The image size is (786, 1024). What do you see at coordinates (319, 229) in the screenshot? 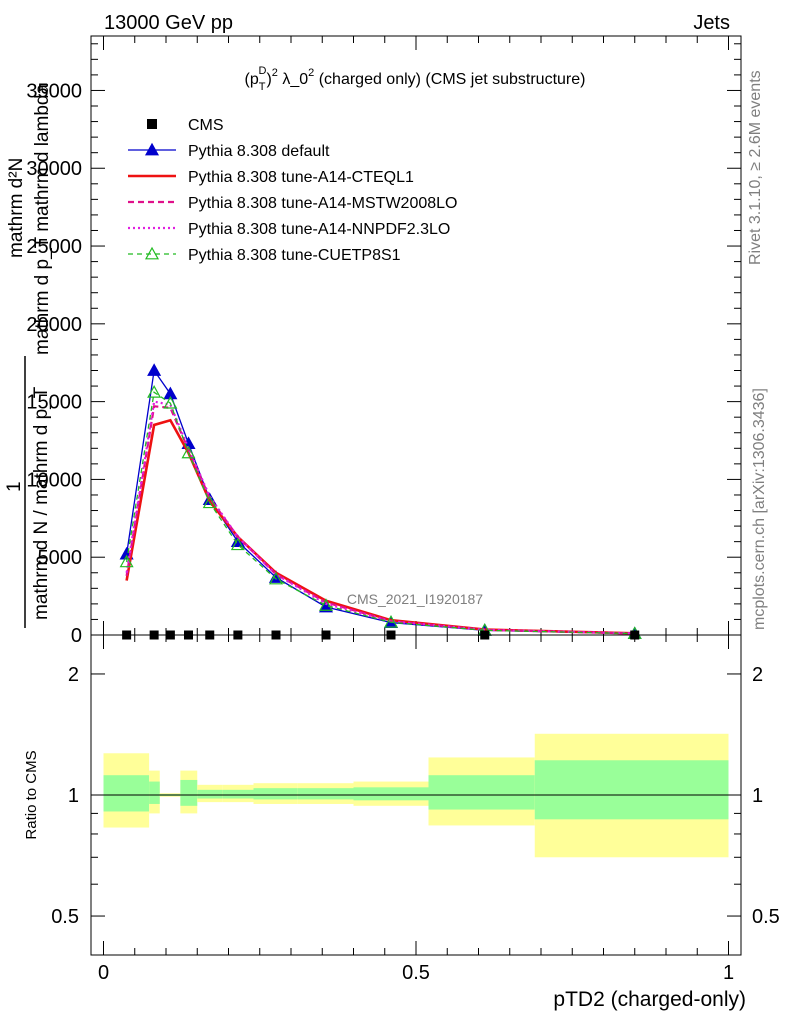
I see `legend-label: Pythia 8.308 tune-A14-NNPDF2.3LO` at bounding box center [319, 229].